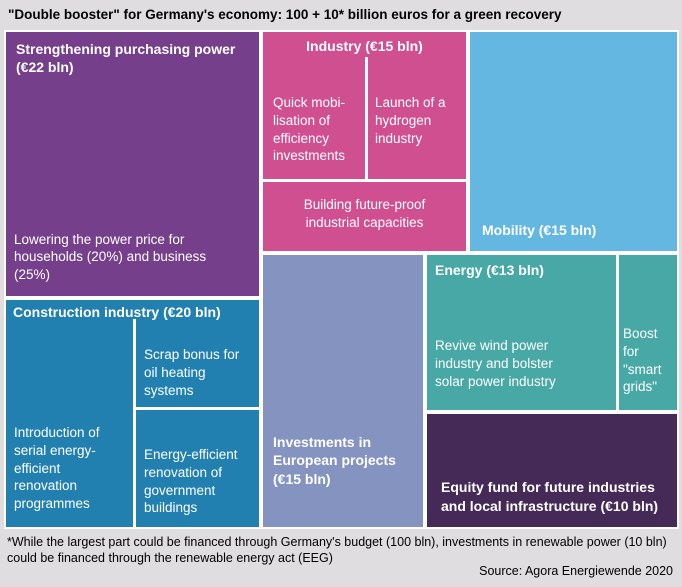  Describe the element at coordinates (364, 180) in the screenshot. I see `divider-industry-horizontal` at that location.